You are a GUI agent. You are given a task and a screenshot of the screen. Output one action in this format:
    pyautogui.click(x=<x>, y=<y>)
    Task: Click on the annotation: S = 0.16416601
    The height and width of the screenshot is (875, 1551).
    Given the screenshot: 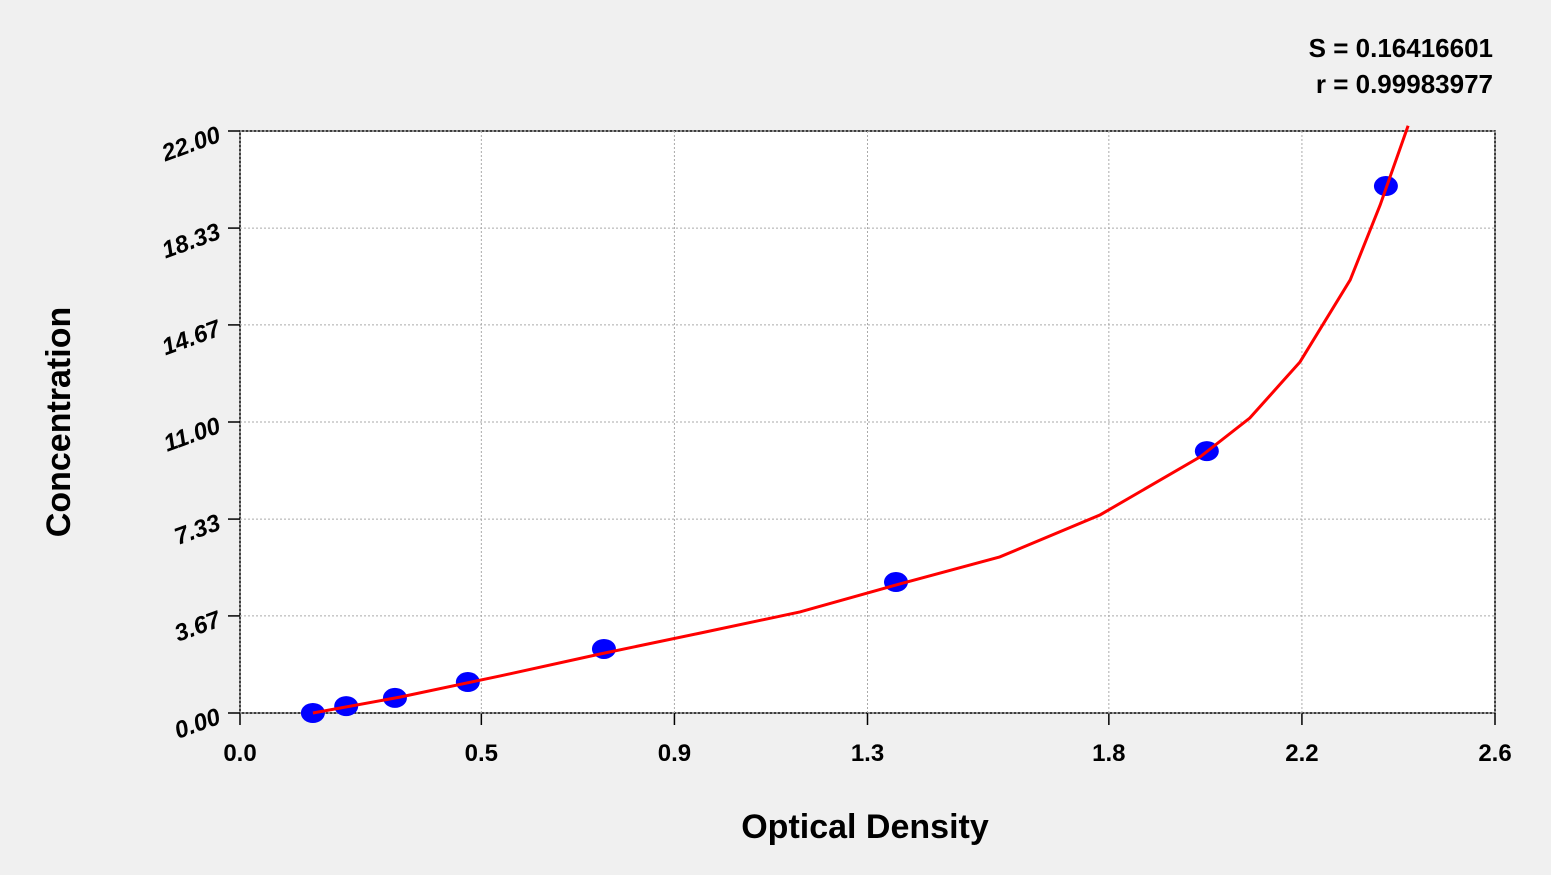 What is the action you would take?
    pyautogui.click(x=1401, y=48)
    